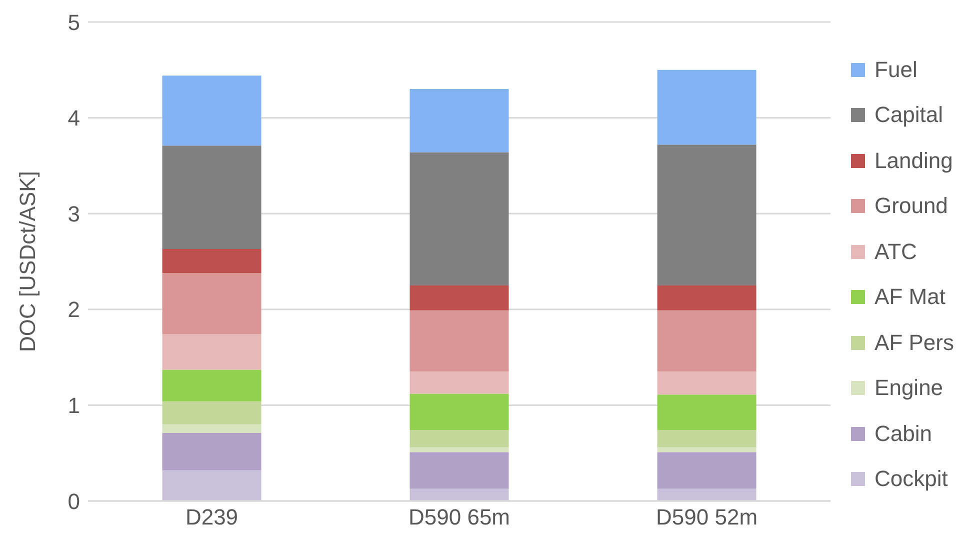 The height and width of the screenshot is (549, 972). What do you see at coordinates (910, 297) in the screenshot?
I see `legend-label: AF Mat` at bounding box center [910, 297].